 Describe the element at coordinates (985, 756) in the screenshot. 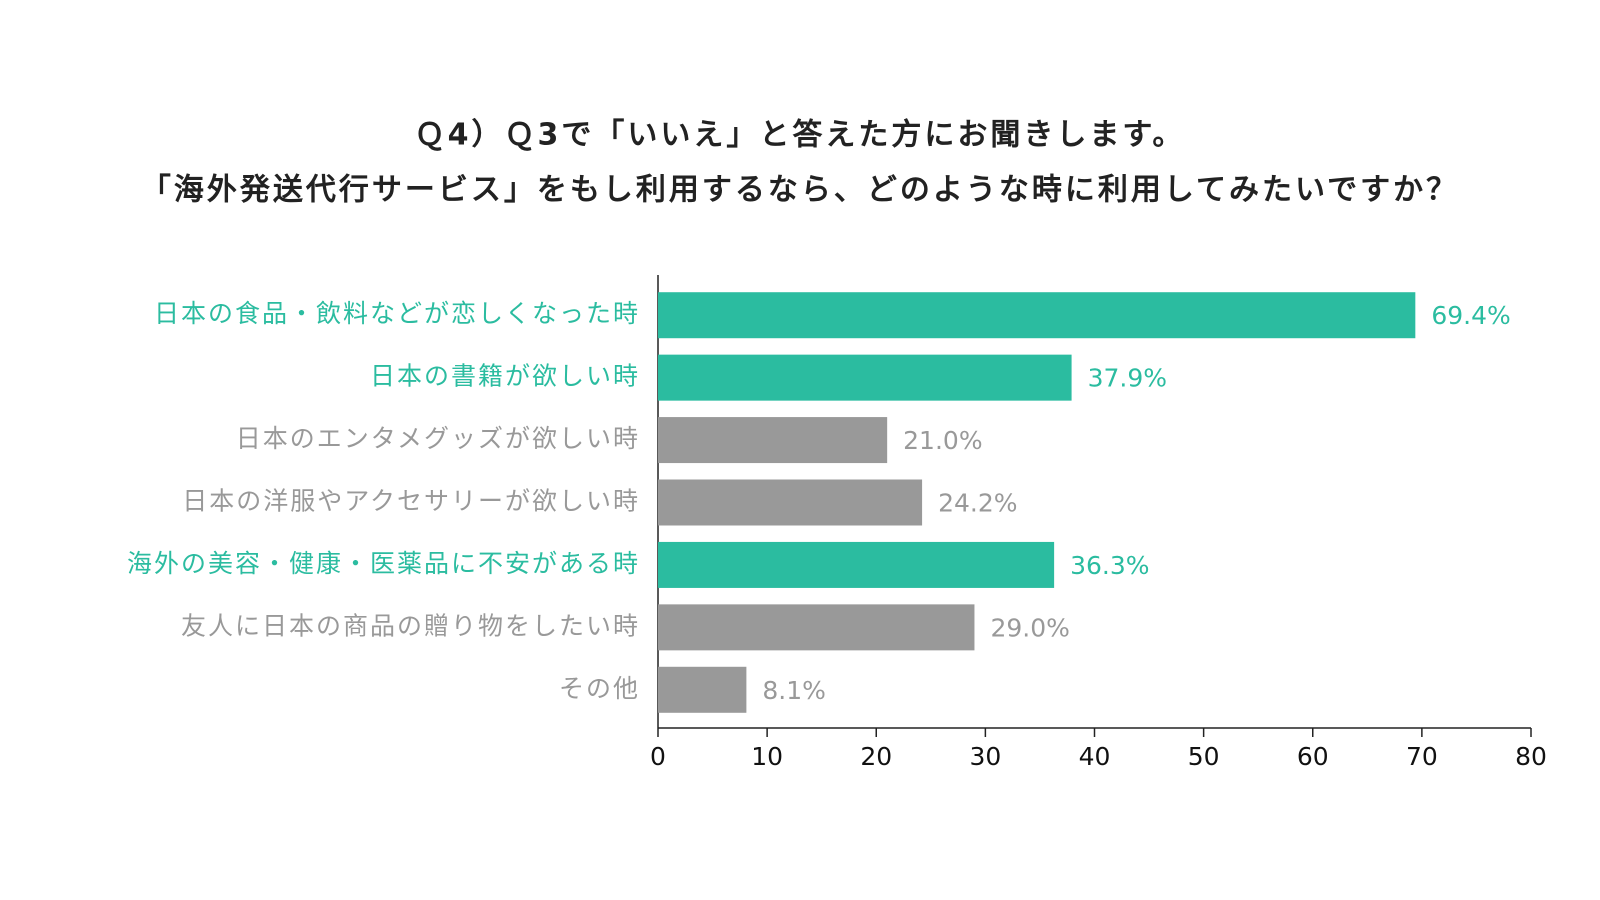

I see `x-tick-label: 30` at that location.